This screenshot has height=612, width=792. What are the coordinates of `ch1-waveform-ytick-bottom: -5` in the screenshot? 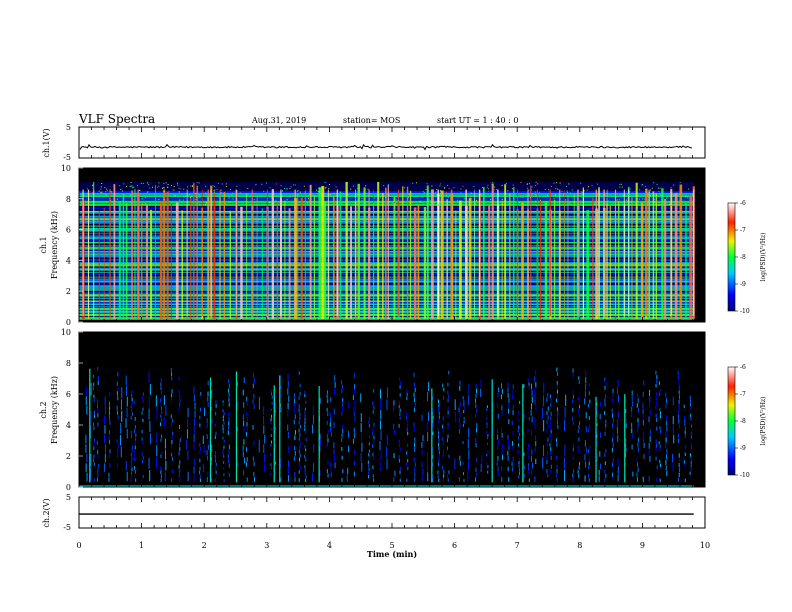 It's located at (67, 157).